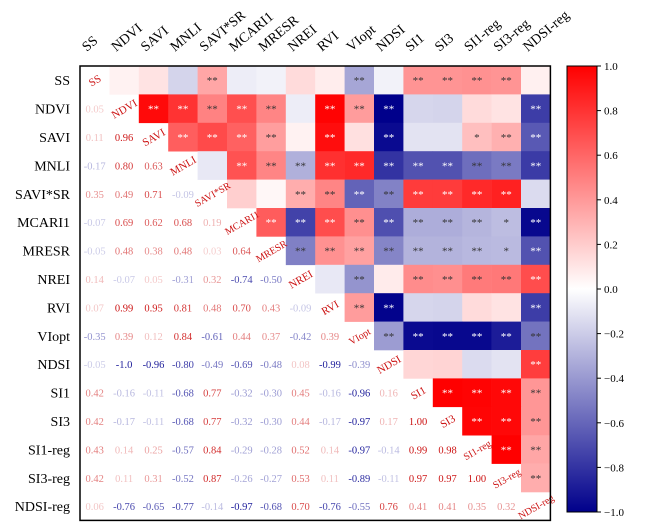 This screenshot has width=650, height=531. I want to click on correlation-value: 0.16, so click(389, 394).